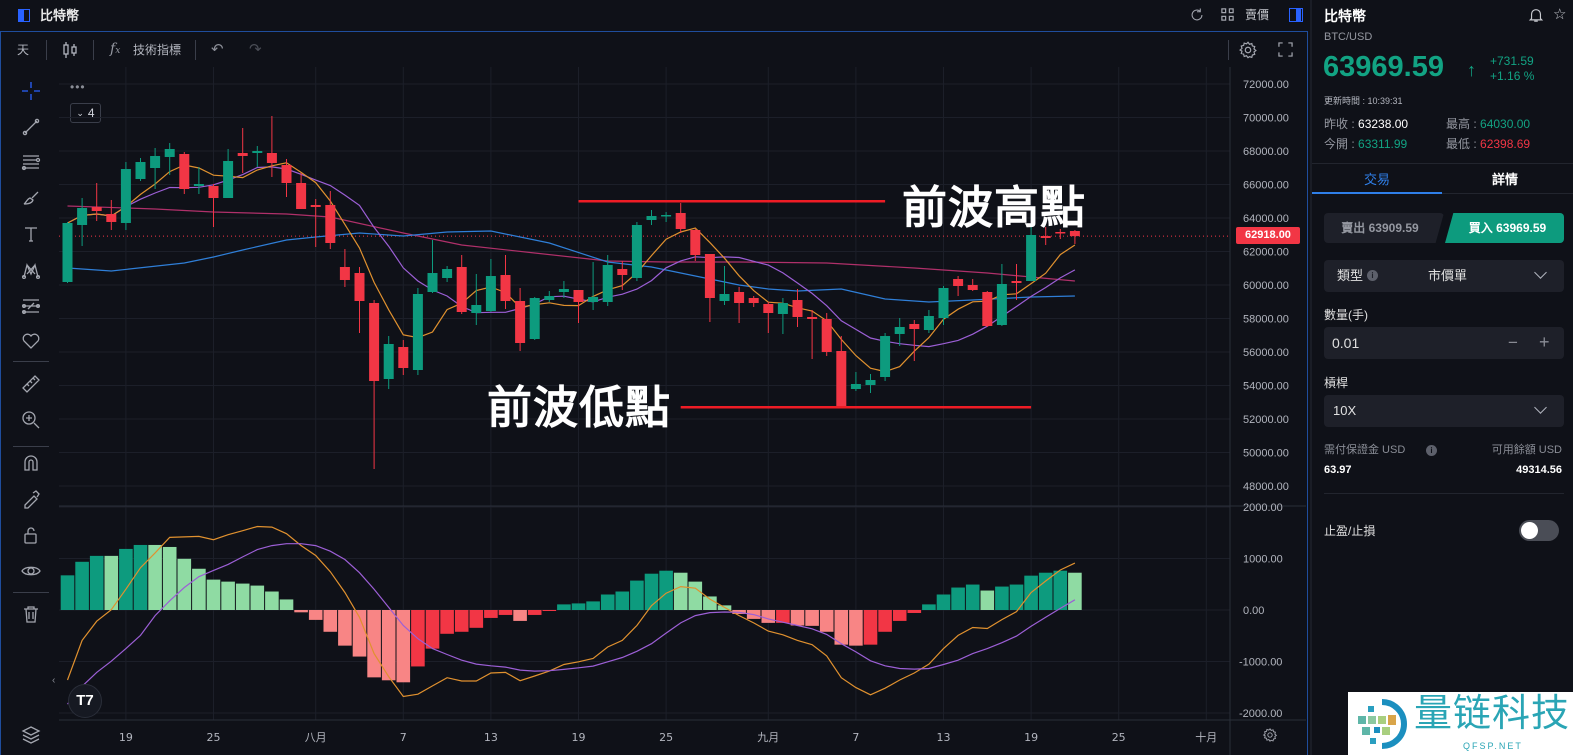 The height and width of the screenshot is (755, 1573). What do you see at coordinates (1460, 723) in the screenshot?
I see `watermark-logo: 量链科技 QFSP.NET` at bounding box center [1460, 723].